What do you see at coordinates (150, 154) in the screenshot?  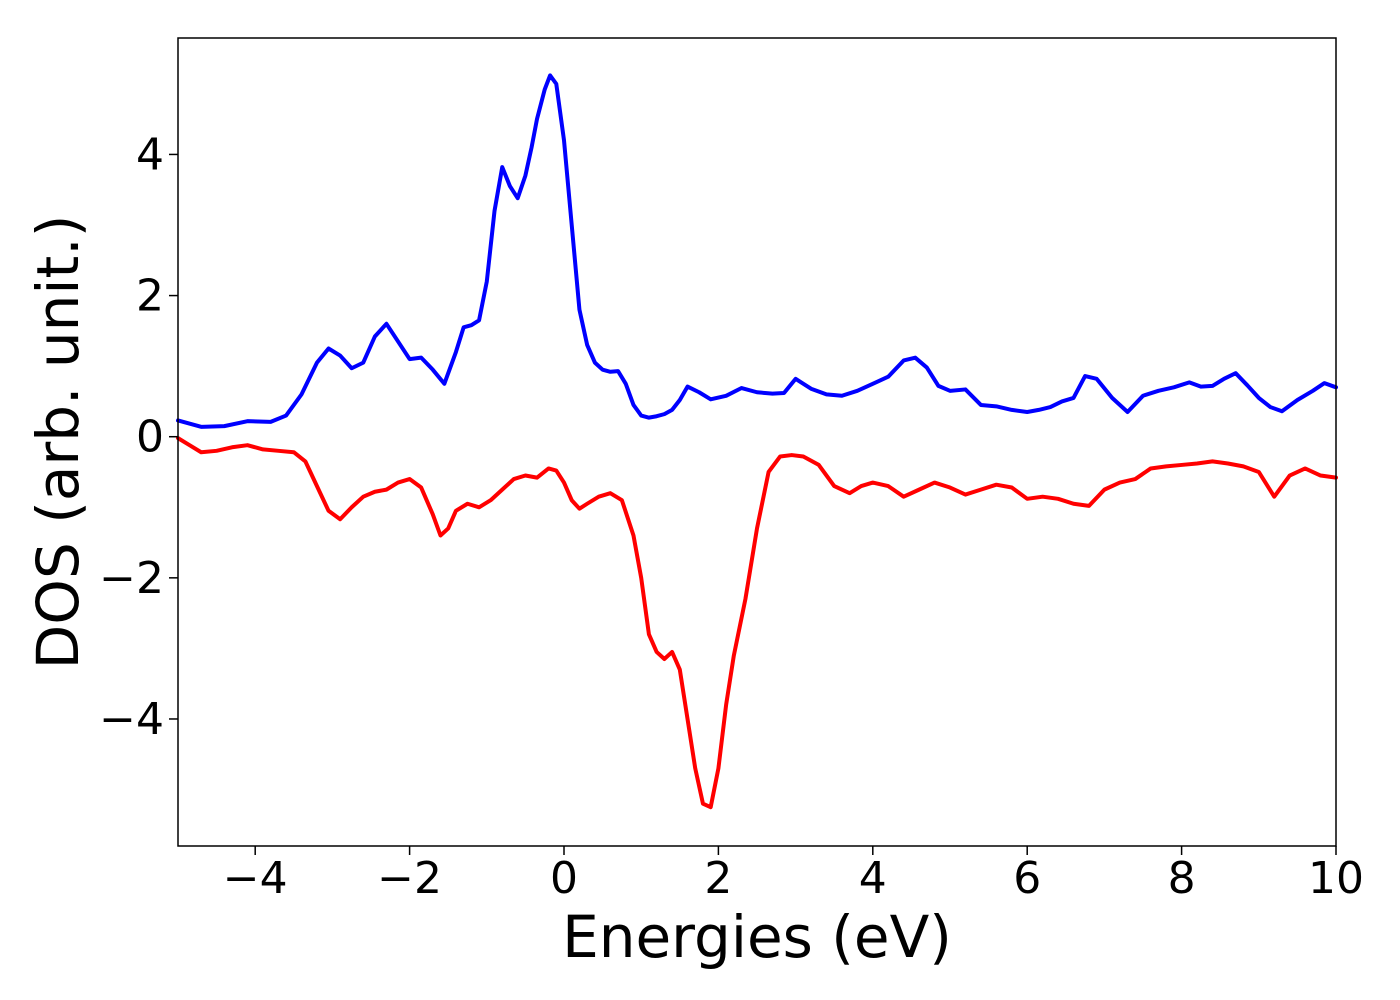 I see `y-tick-label: 4` at bounding box center [150, 154].